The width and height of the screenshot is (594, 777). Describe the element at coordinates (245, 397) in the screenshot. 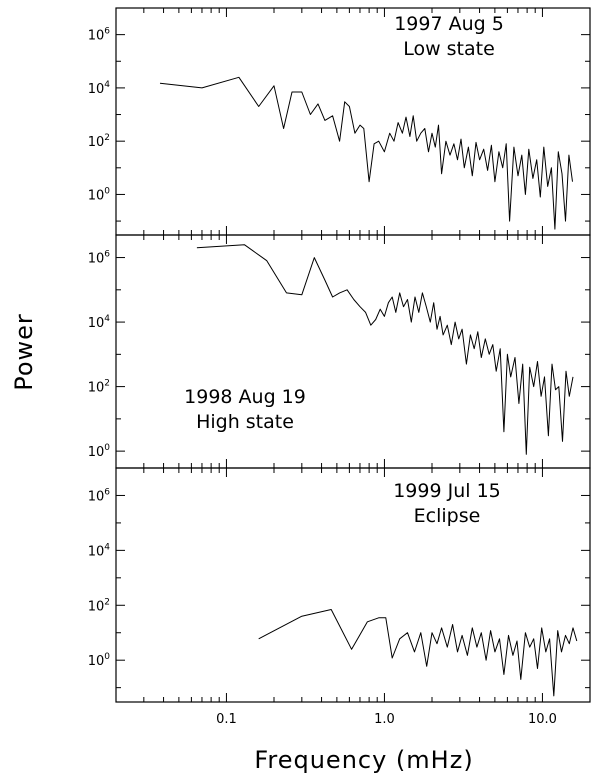

I see `panel-annotation-date: 1998 Aug 19` at that location.